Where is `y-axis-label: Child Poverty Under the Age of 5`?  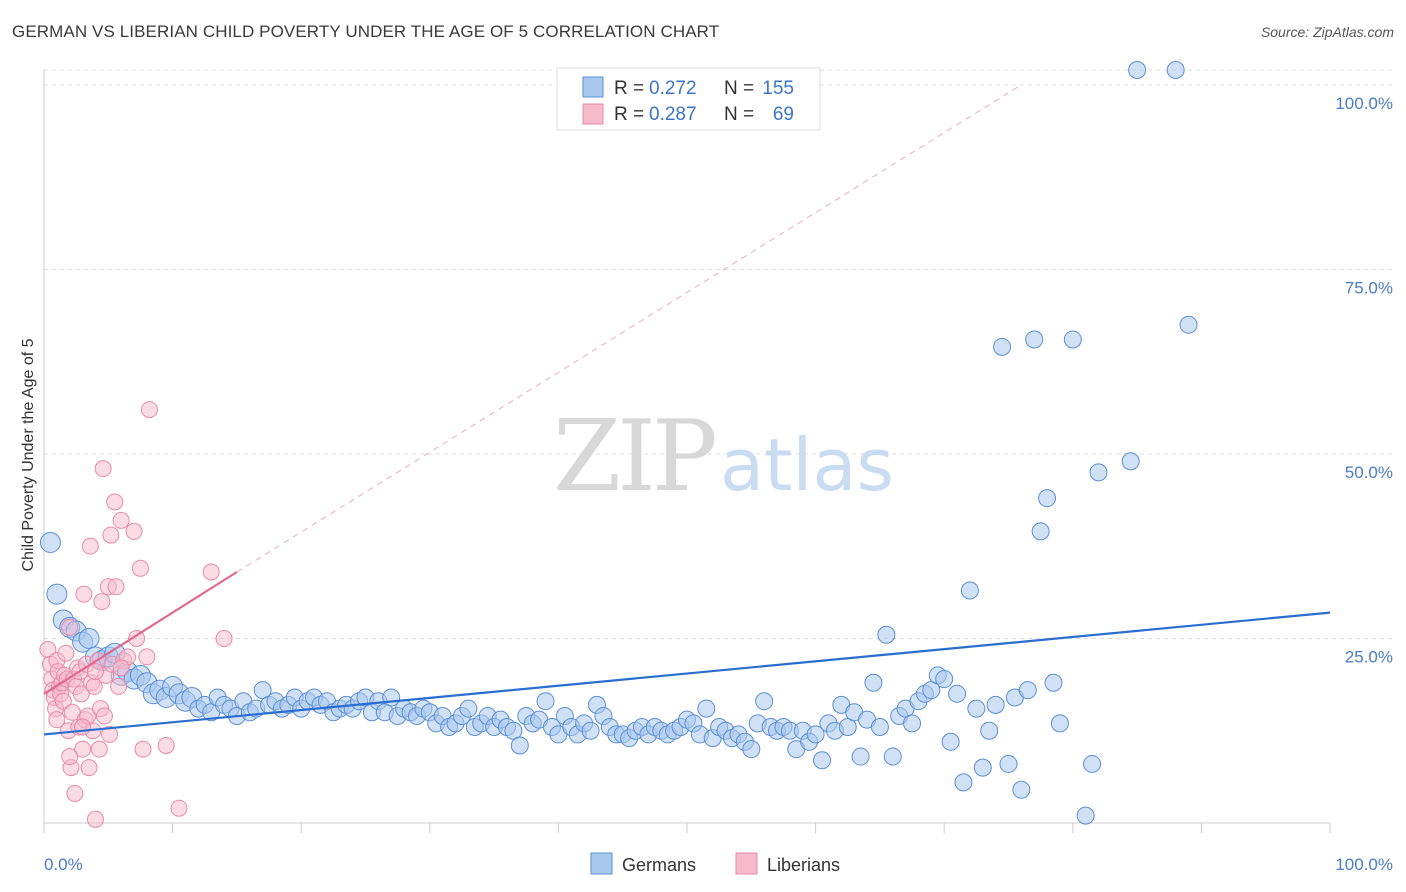
y-axis-label: Child Poverty Under the Age of 5 is located at coordinates (28, 454).